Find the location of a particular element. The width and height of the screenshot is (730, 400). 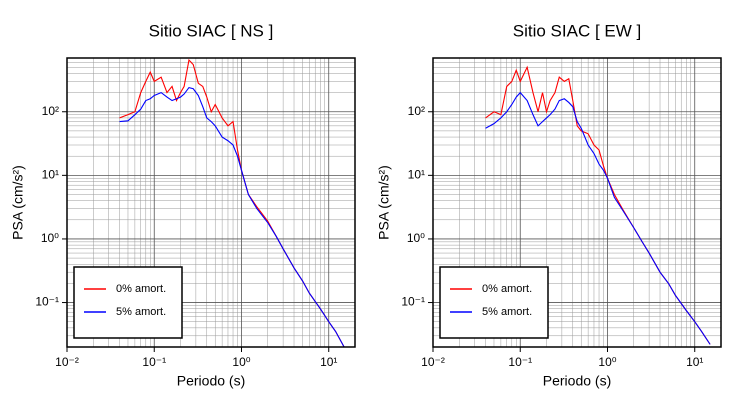

chart-title: Sitio SIAC [ NS ] is located at coordinates (211, 30).